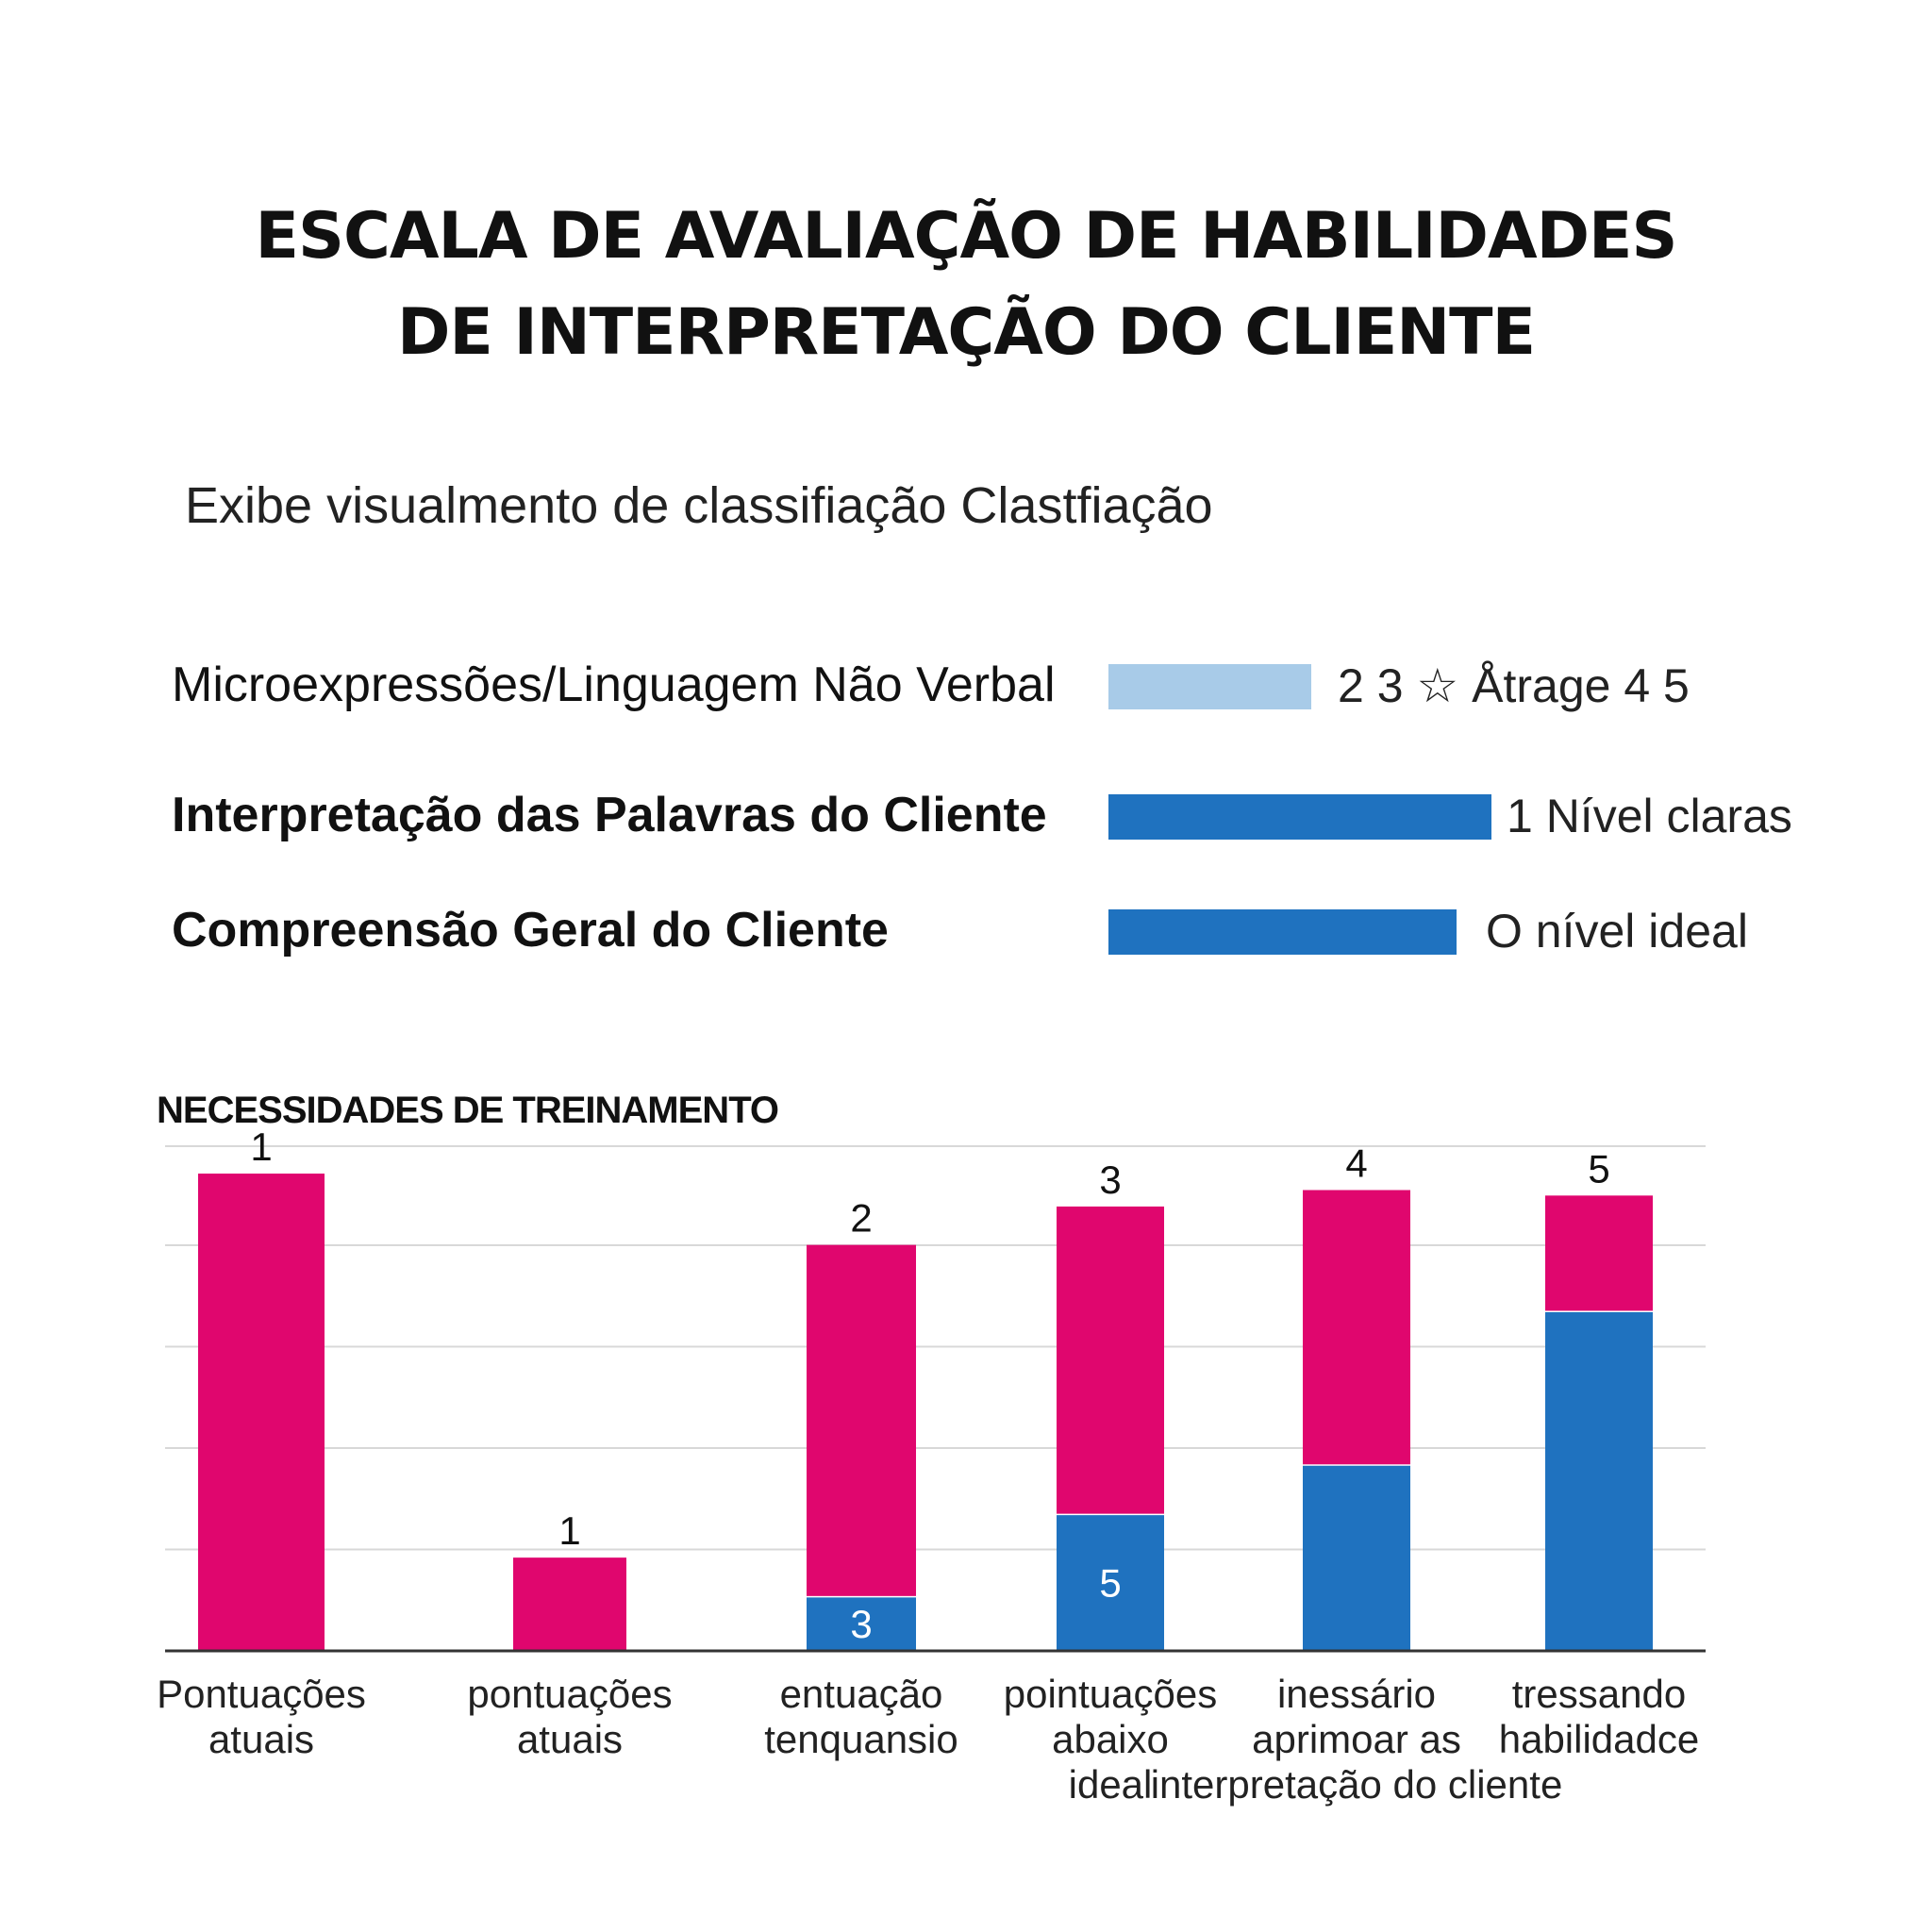 The width and height of the screenshot is (1932, 1932). What do you see at coordinates (261, 1694) in the screenshot?
I see `category-label: Pontuações` at bounding box center [261, 1694].